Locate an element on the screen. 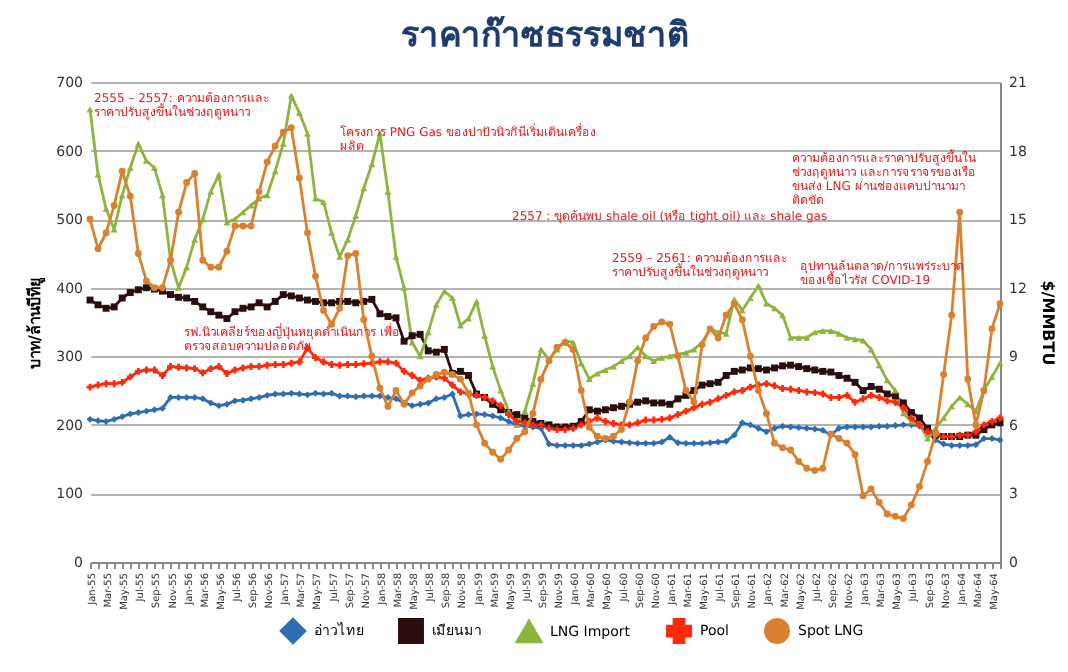 Image resolution: width=1068 pixels, height=672 pixels. y-axis-title: บาท/ล้านบีทียู is located at coordinates (35, 323).